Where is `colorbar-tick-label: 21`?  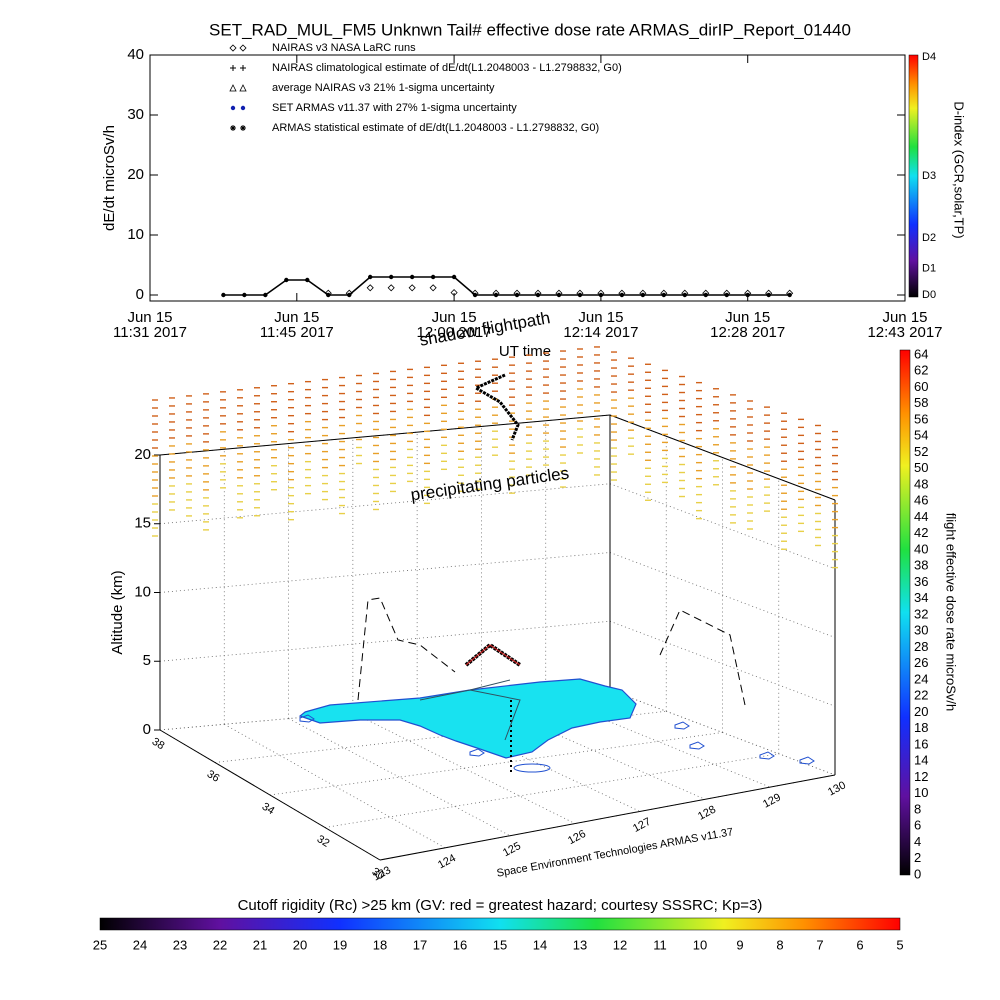
colorbar-tick-label: 21 is located at coordinates (260, 944).